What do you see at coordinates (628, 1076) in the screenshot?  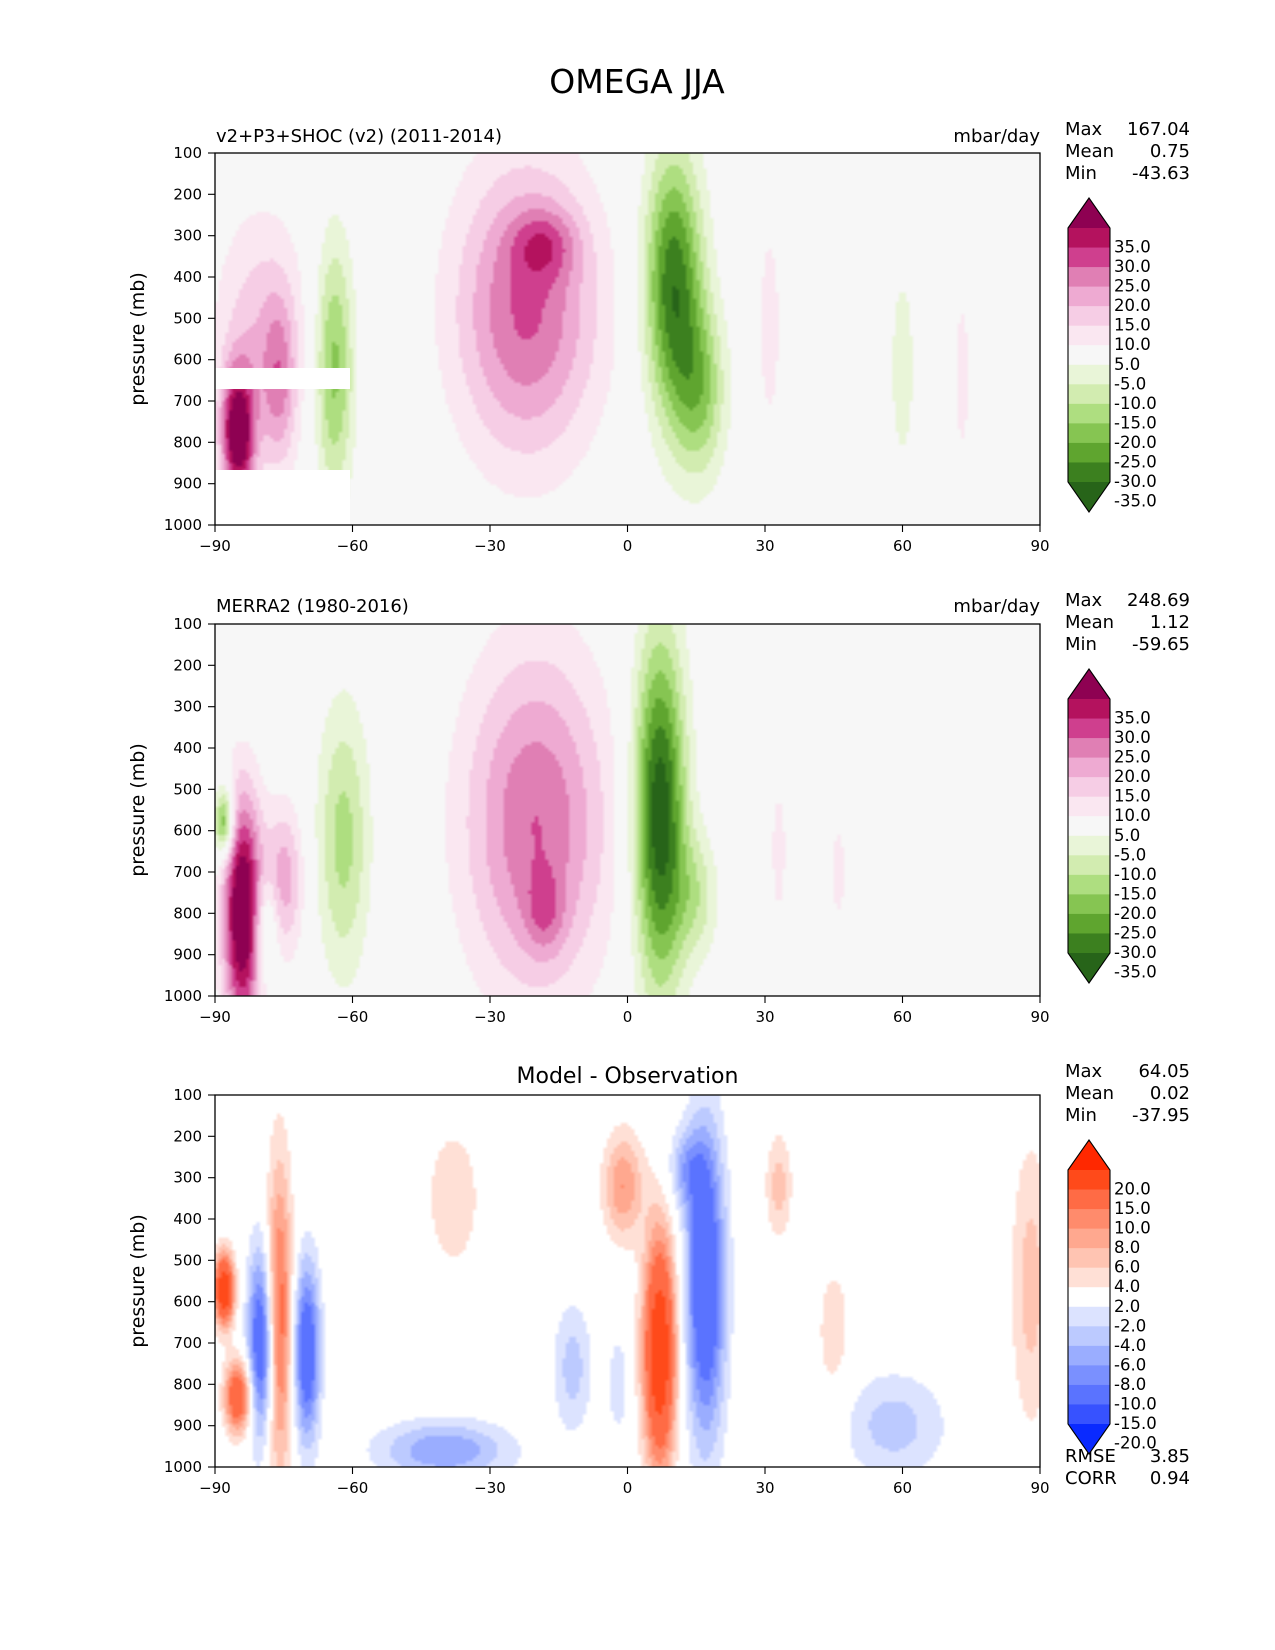 I see `panel-title: Model - Observation` at bounding box center [628, 1076].